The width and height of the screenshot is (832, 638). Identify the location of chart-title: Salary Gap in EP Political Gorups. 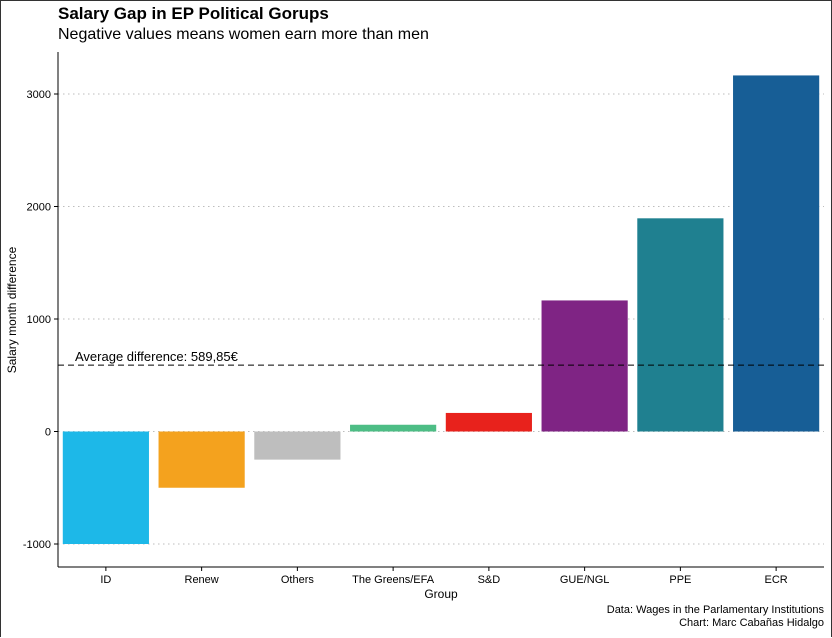
(193, 13).